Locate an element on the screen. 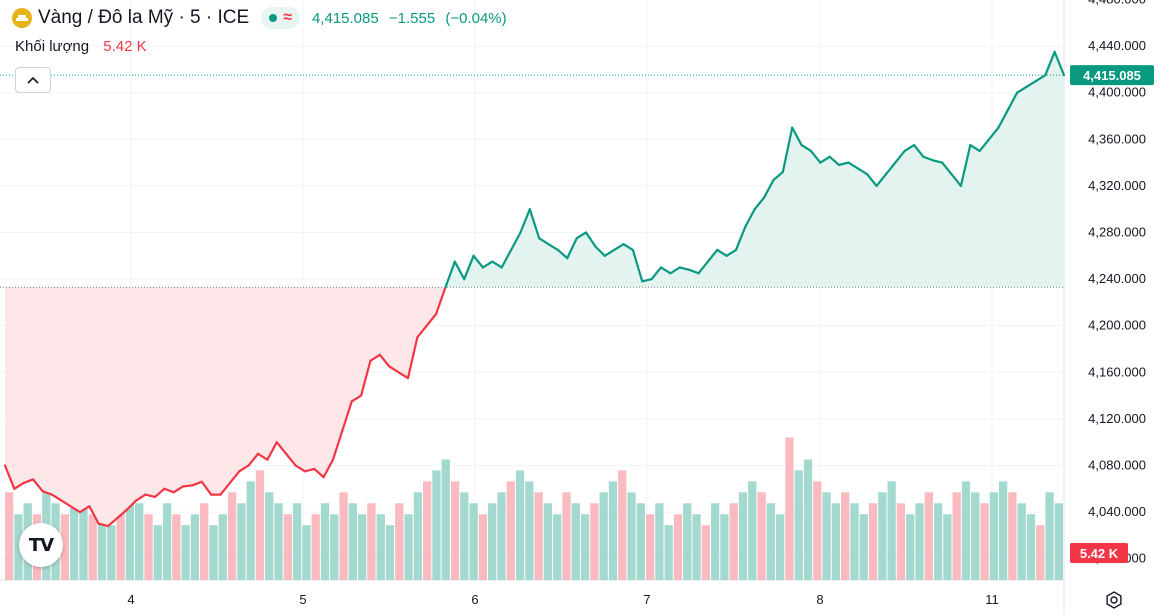 Image resolution: width=1160 pixels, height=615 pixels. y-tick-label: 4,240.000 is located at coordinates (1117, 278).